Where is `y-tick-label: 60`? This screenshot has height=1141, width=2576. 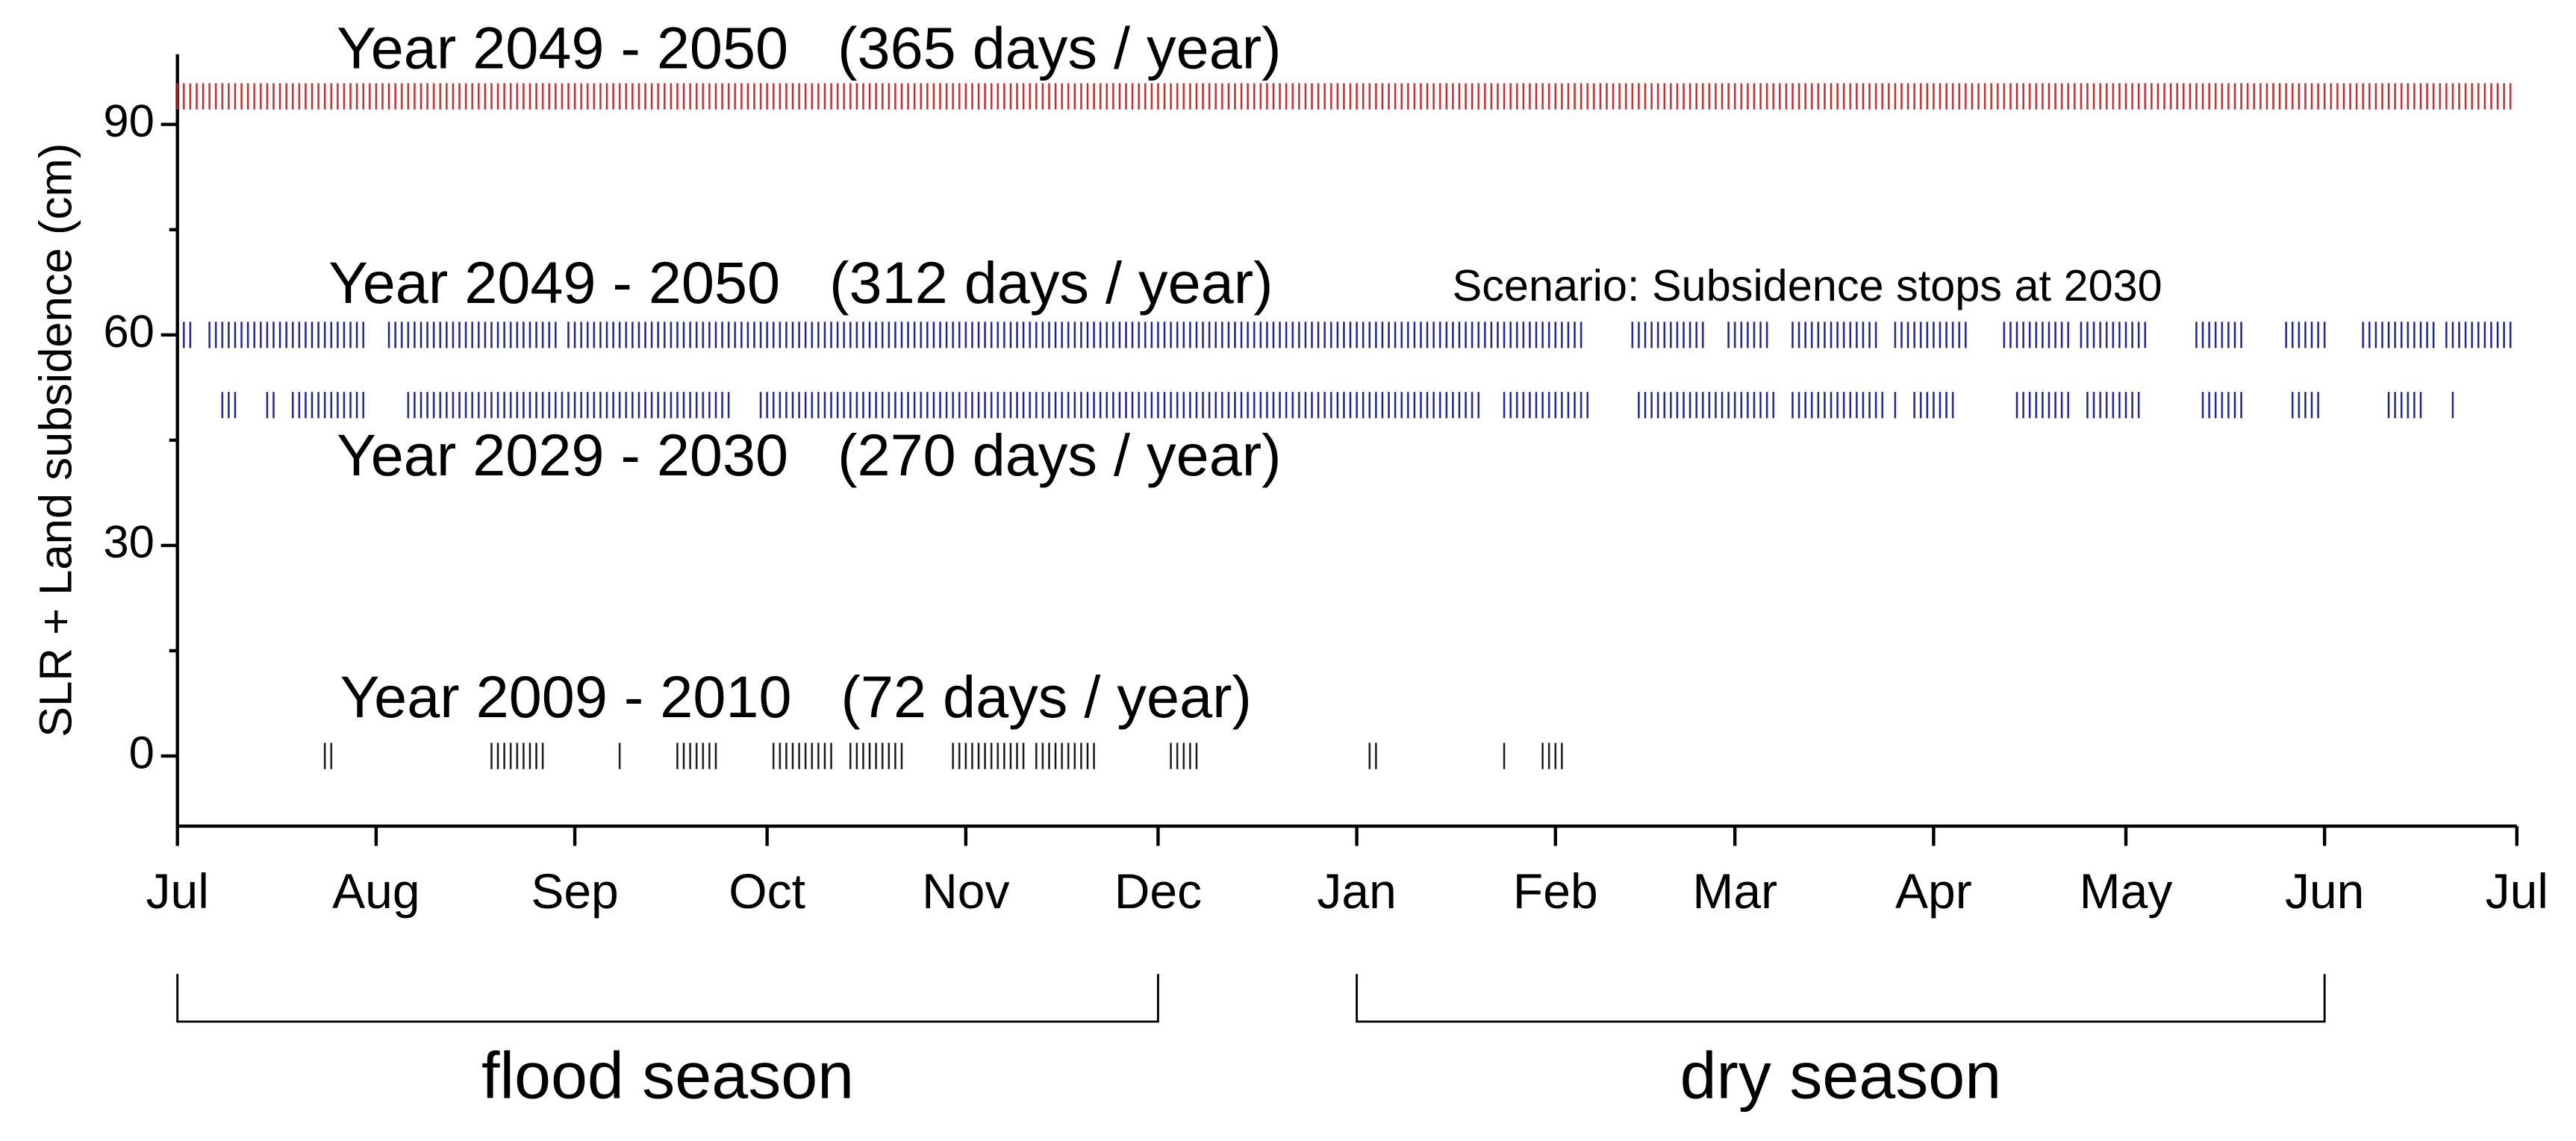
y-tick-label: 60 is located at coordinates (129, 332).